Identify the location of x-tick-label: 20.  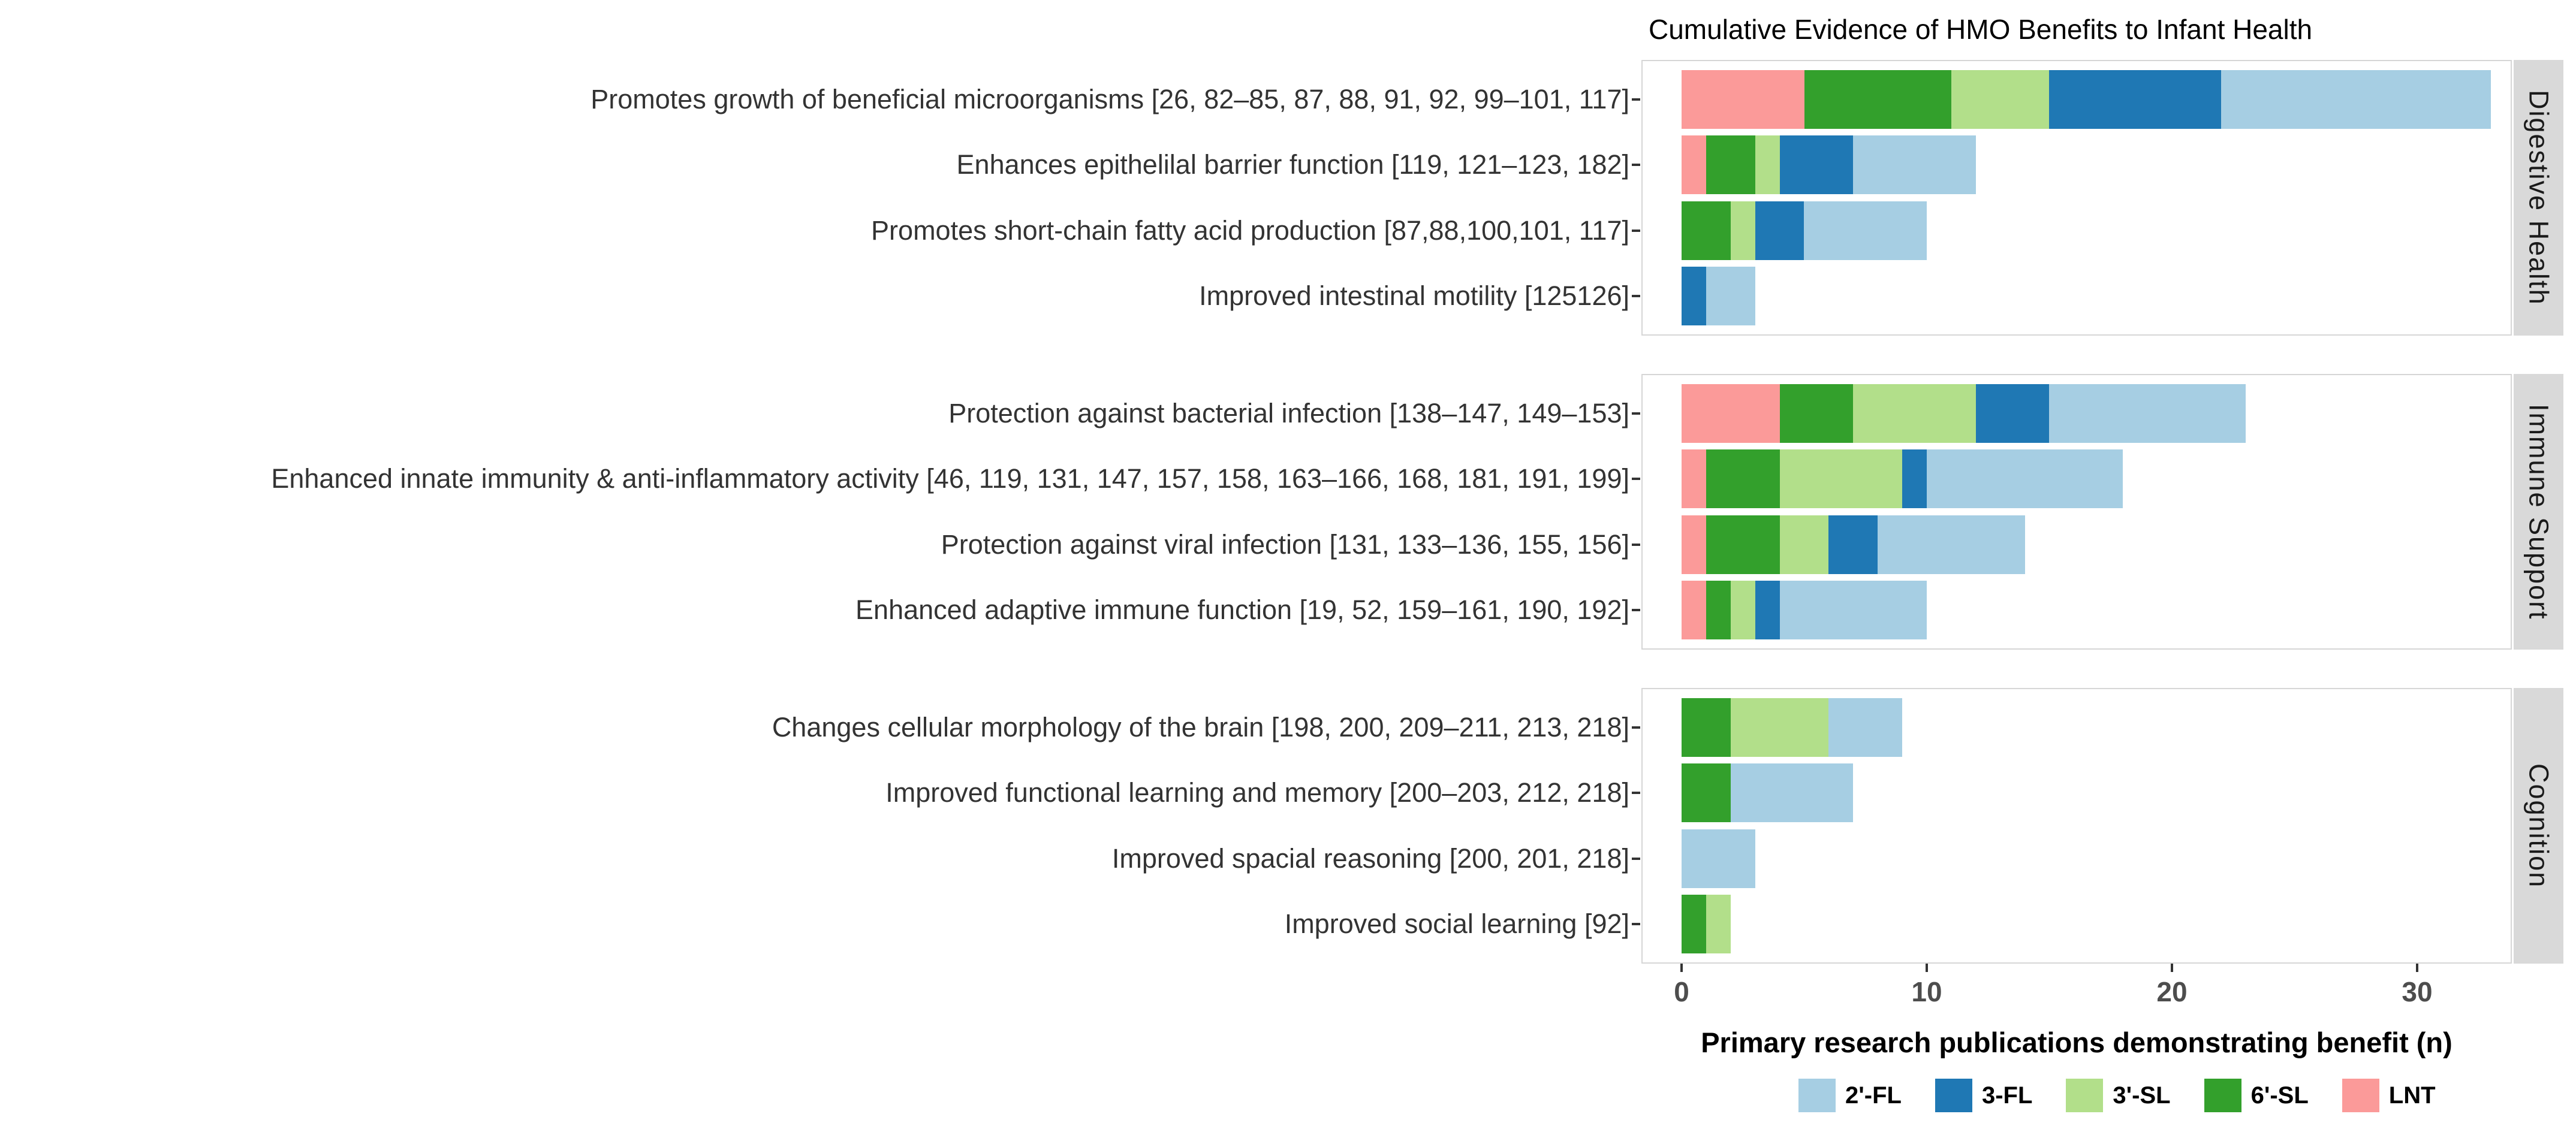
(2172, 991).